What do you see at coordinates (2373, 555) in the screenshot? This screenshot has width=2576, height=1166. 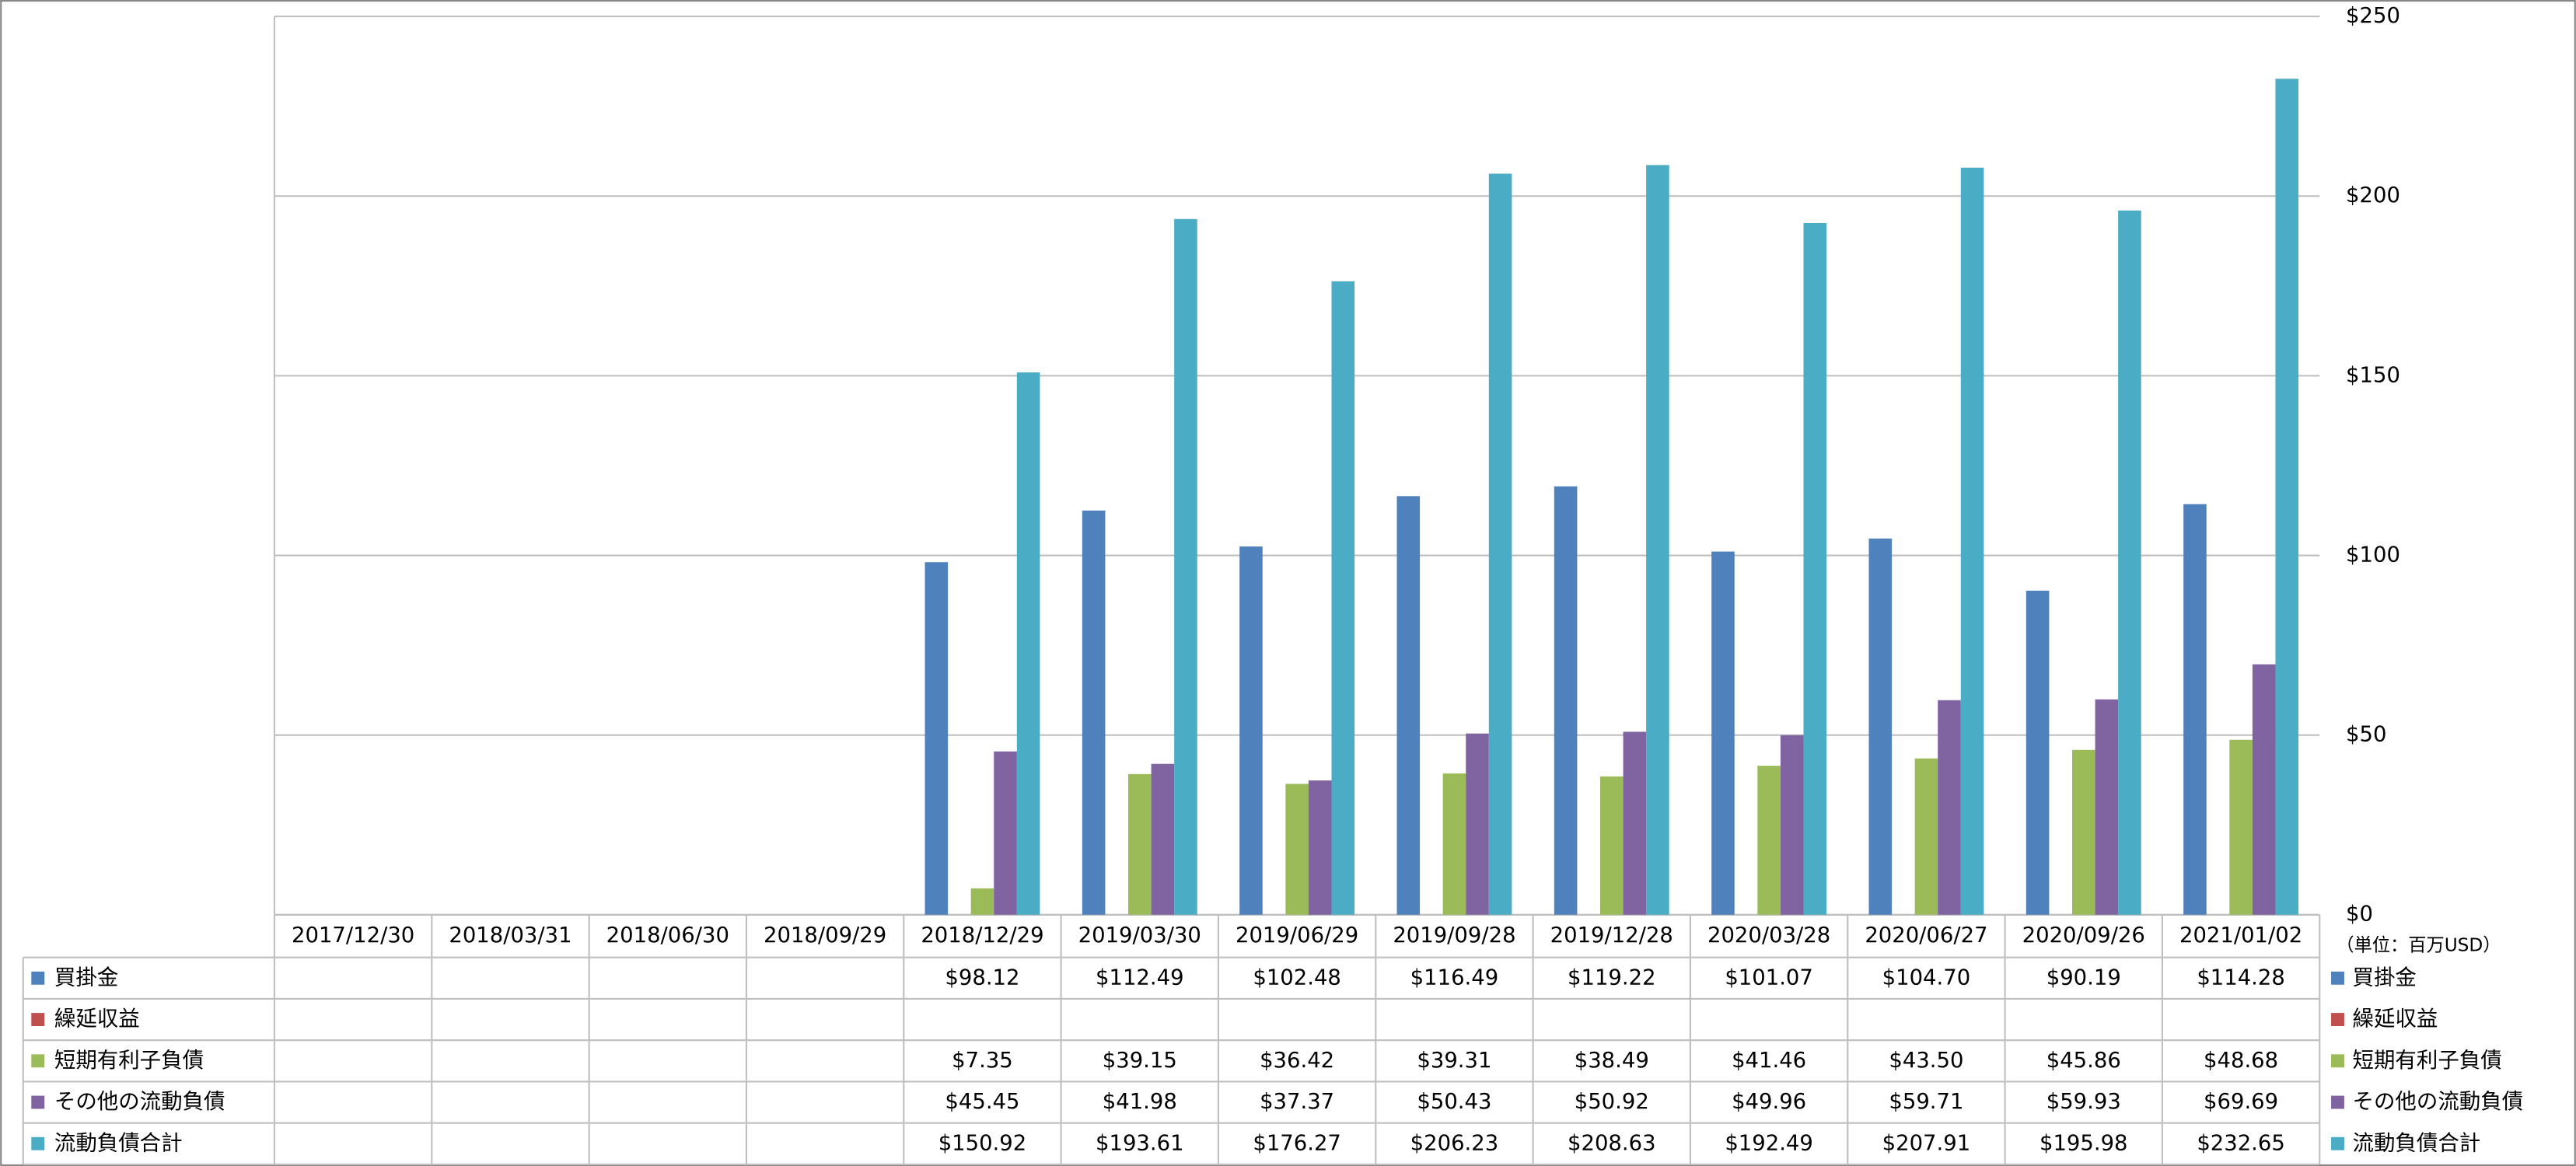 I see `y-tick-label: $100` at bounding box center [2373, 555].